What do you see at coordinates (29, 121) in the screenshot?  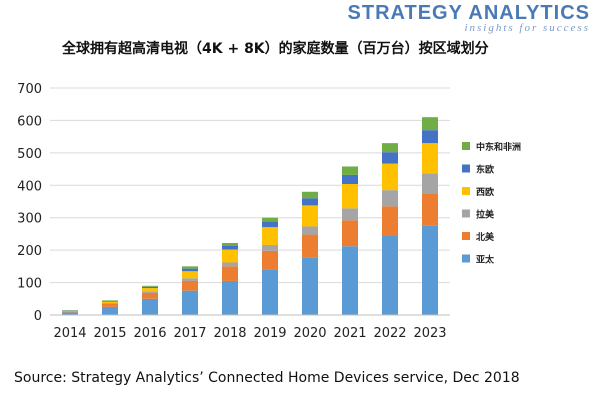 I see `y-tick-label-600: 600` at bounding box center [29, 121].